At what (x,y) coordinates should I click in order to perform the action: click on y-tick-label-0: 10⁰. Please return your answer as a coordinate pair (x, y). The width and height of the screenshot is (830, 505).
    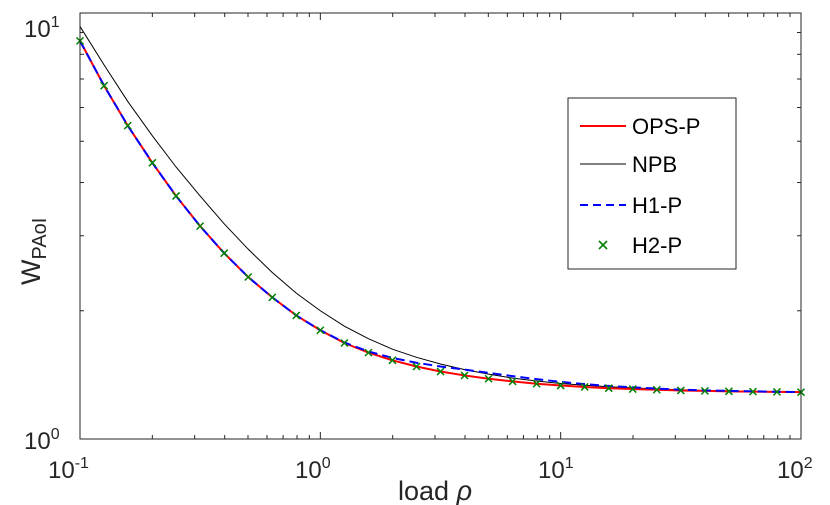
    Looking at the image, I should click on (42, 440).